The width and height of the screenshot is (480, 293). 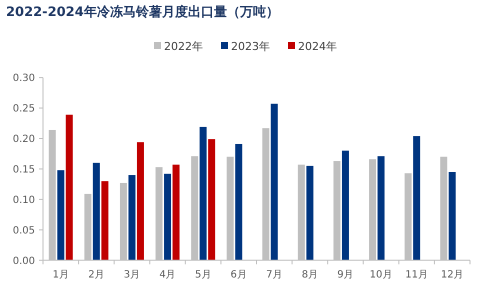 What do you see at coordinates (203, 274) in the screenshot?
I see `x-tick-label: 5月` at bounding box center [203, 274].